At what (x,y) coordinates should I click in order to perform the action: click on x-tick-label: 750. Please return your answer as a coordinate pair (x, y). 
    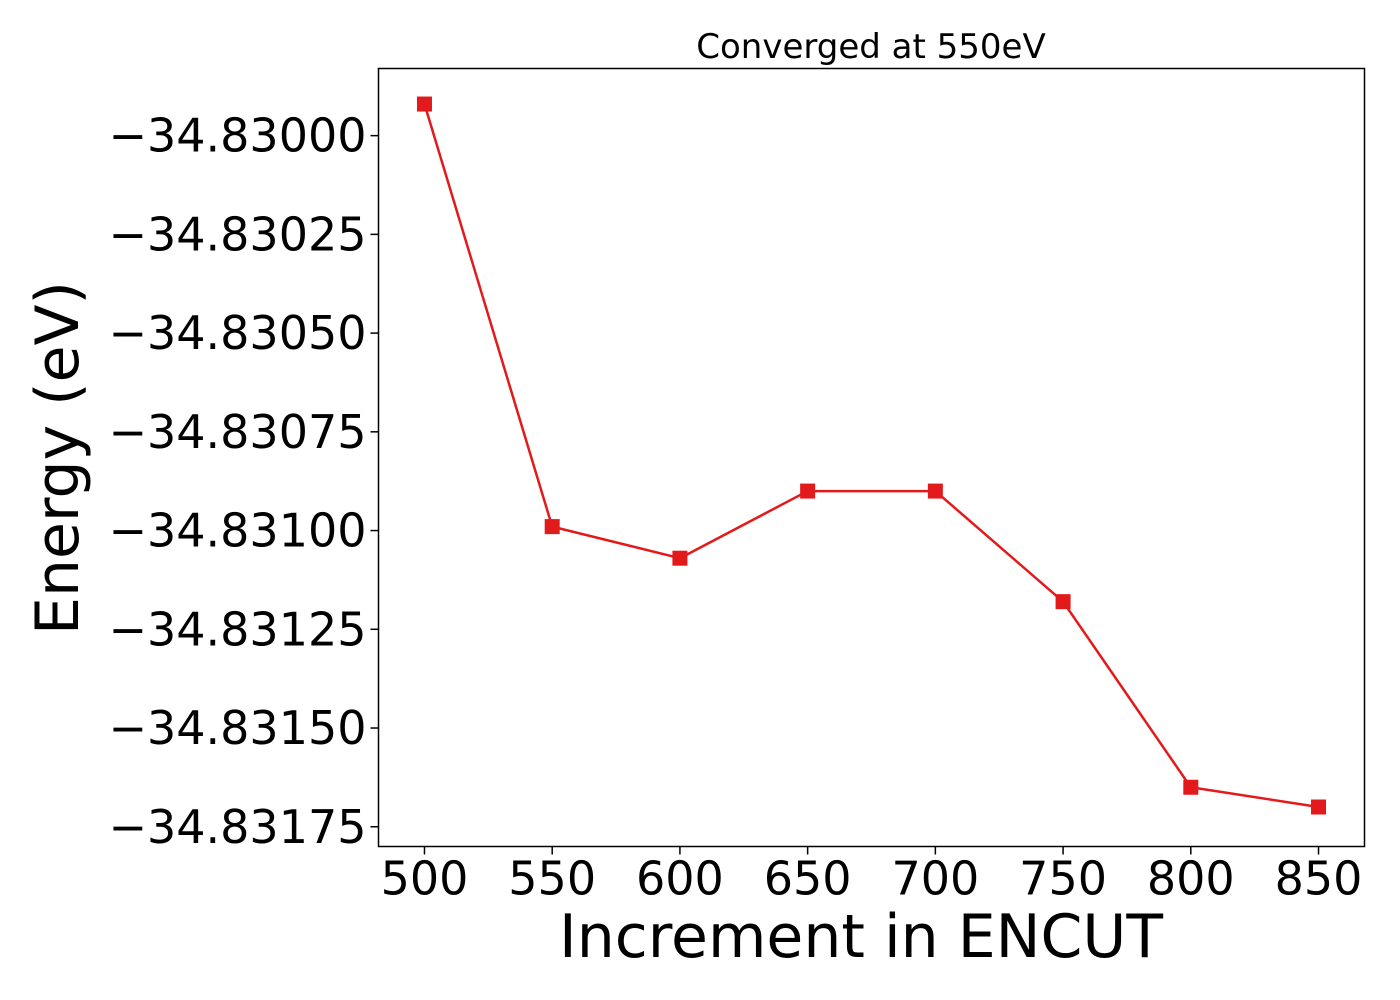
    Looking at the image, I should click on (1063, 879).